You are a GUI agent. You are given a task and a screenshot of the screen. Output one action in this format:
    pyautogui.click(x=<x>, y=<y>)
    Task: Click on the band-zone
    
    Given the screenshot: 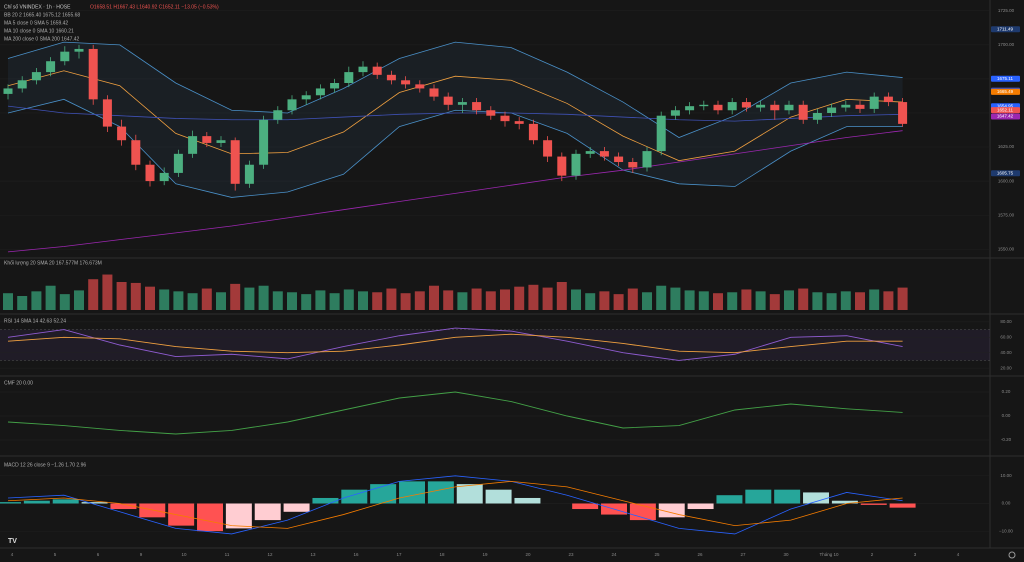 What is the action you would take?
    pyautogui.click(x=495, y=345)
    